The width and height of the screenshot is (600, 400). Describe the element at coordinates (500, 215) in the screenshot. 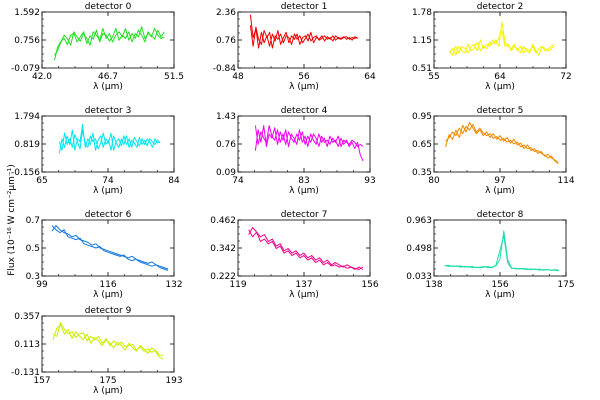

I see `panel-title: detector 8` at that location.